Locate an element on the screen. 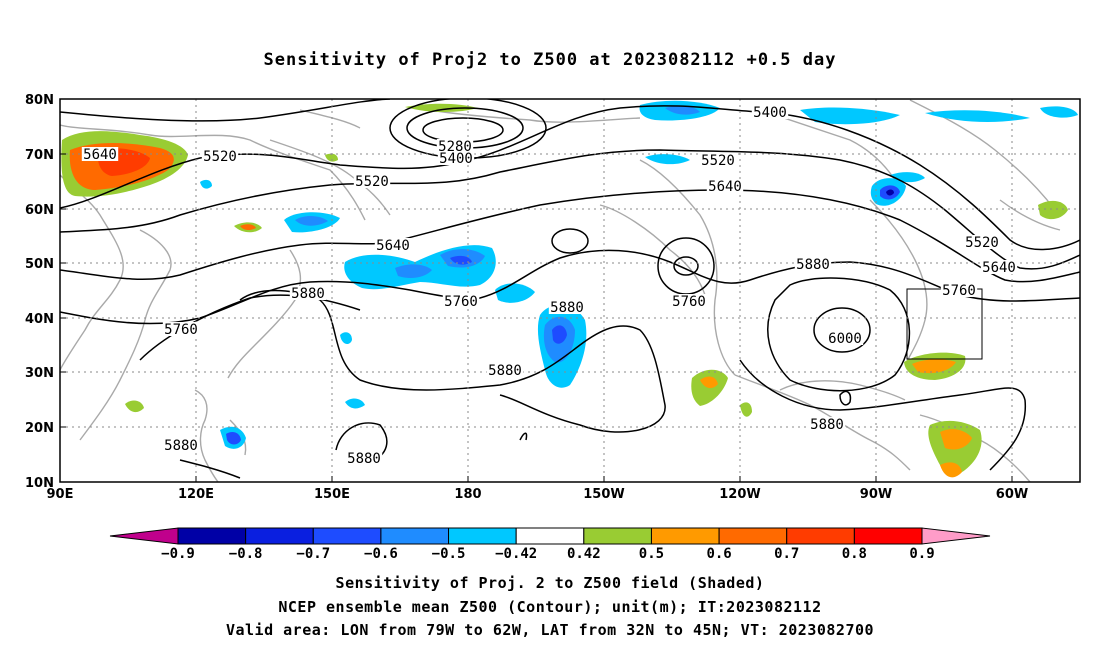 This screenshot has width=1100, height=650. lat-label: 10N is located at coordinates (39, 483).